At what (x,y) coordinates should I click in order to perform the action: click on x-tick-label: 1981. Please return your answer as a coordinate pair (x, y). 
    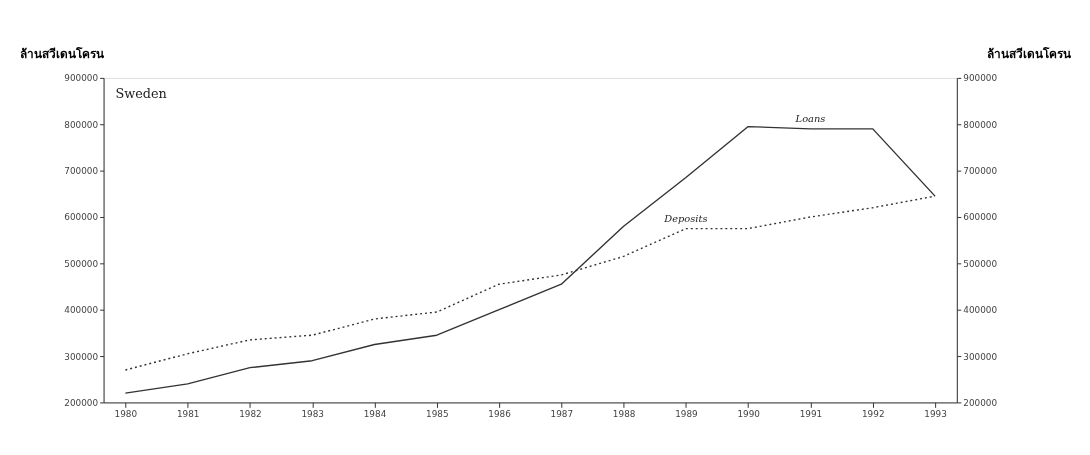
    Looking at the image, I should click on (188, 413).